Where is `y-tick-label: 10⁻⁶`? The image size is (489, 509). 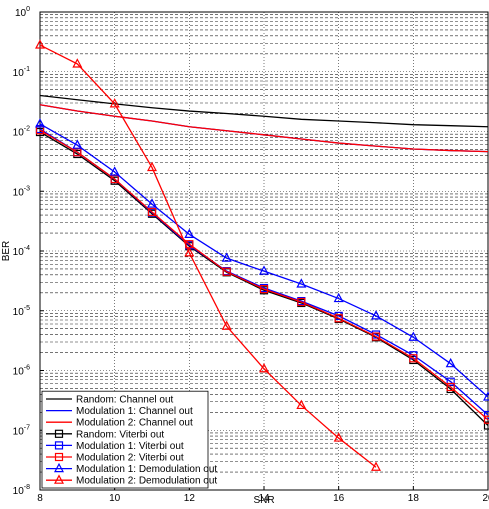 y-tick-label: 10⁻⁶ is located at coordinates (21, 371).